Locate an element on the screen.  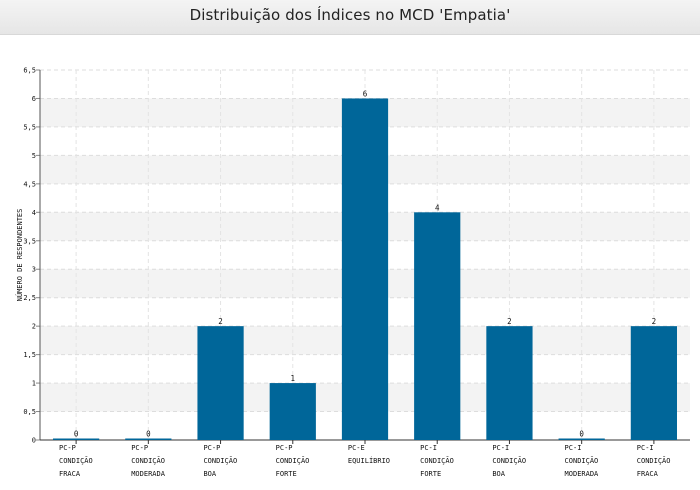
y-tick-label: 3 is located at coordinates (34, 270).